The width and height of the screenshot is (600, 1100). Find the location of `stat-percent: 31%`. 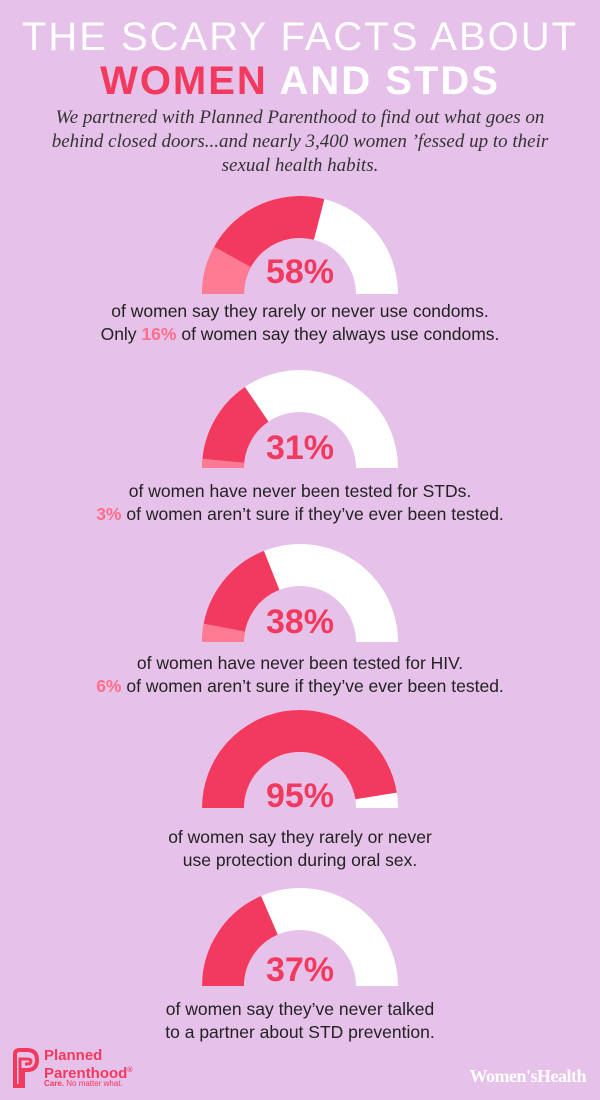

stat-percent: 31% is located at coordinates (300, 448).